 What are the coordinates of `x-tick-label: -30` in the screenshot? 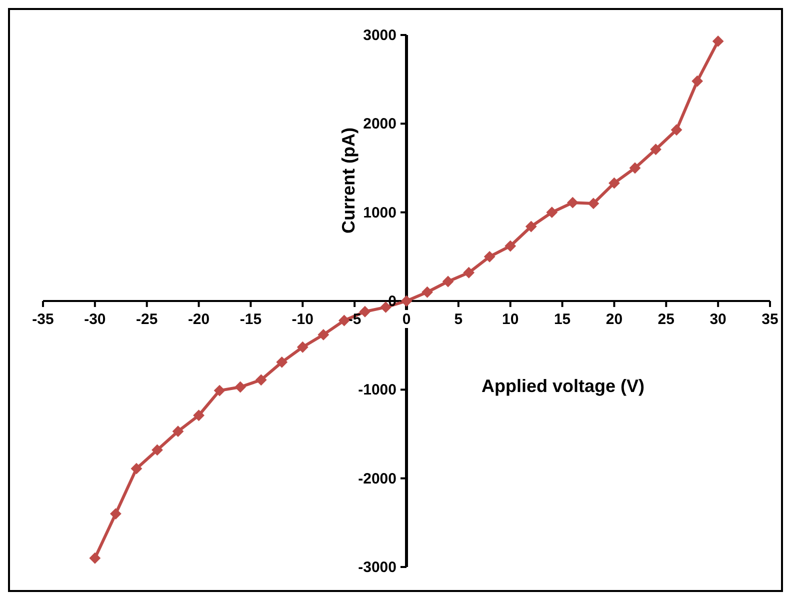 It's located at (95, 319).